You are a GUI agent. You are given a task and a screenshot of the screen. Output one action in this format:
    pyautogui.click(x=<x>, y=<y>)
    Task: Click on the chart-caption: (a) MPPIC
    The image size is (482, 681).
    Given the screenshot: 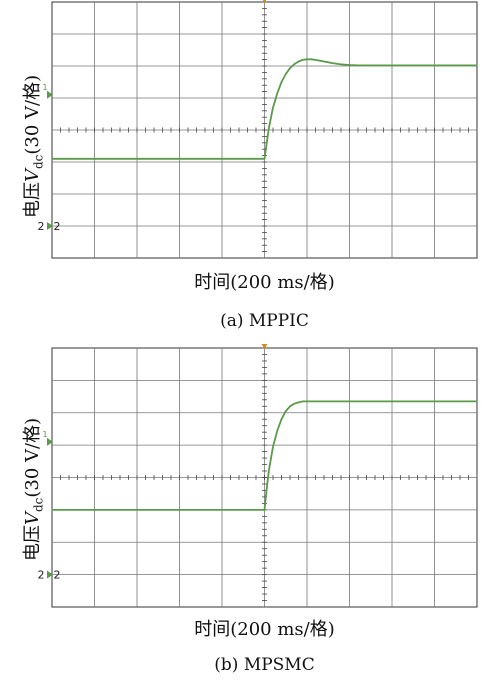 What is the action you would take?
    pyautogui.click(x=264, y=321)
    